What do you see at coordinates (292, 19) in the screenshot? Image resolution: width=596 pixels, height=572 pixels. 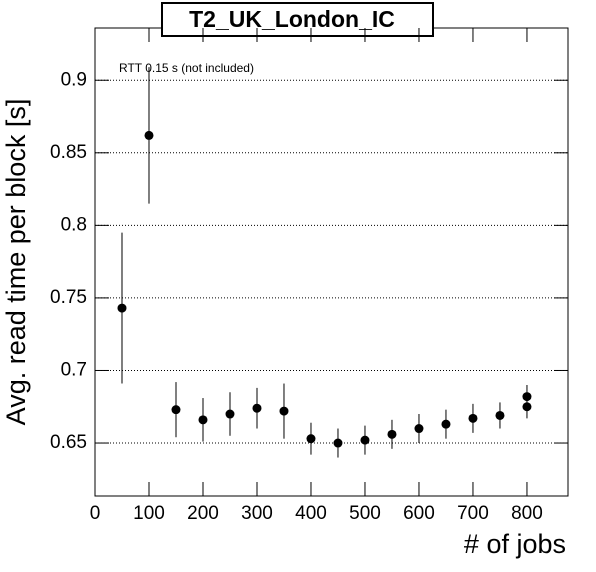 I see `chart-title: T2_UK_London_IC` at bounding box center [292, 19].